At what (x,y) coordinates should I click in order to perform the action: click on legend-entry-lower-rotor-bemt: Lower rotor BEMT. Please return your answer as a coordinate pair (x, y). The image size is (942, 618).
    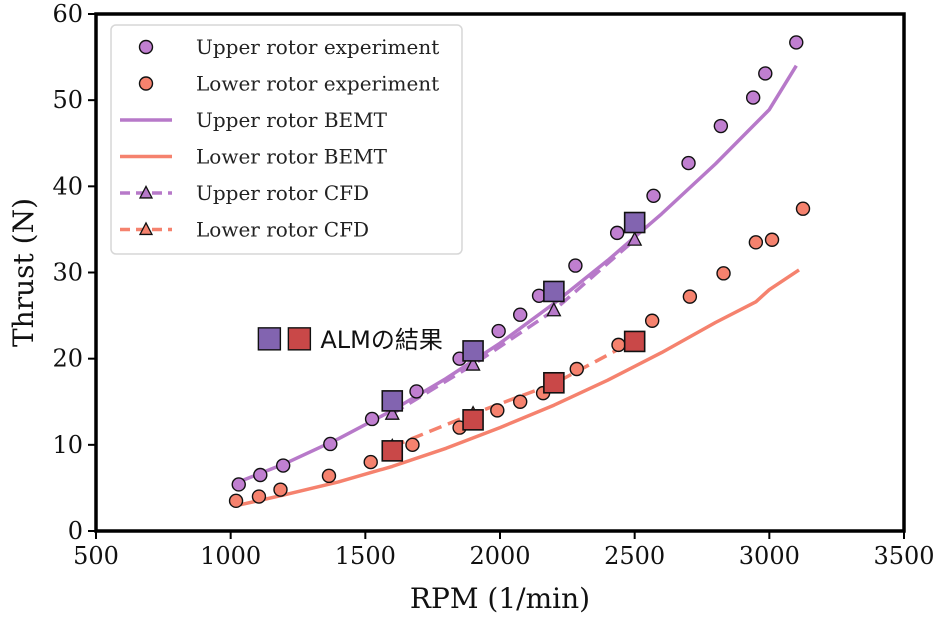
    Looking at the image, I should click on (254, 157).